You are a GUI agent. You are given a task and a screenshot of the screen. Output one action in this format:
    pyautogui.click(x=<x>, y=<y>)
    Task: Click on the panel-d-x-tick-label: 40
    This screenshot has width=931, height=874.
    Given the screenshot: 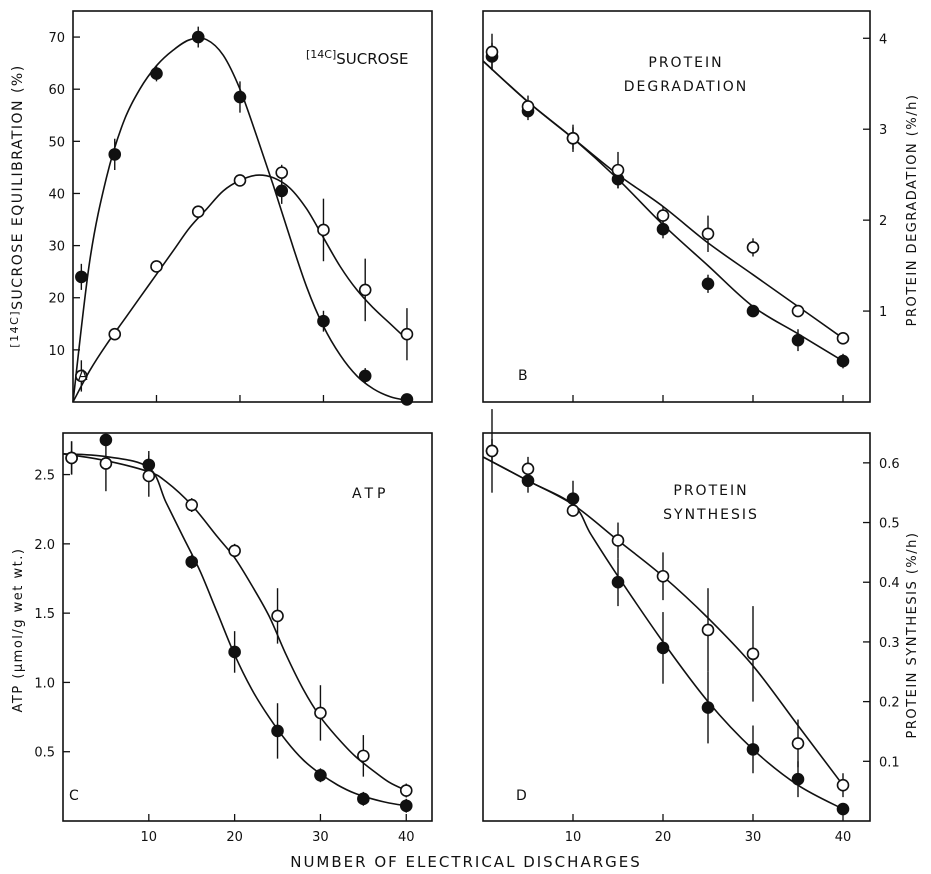 What is the action you would take?
    pyautogui.click(x=843, y=837)
    